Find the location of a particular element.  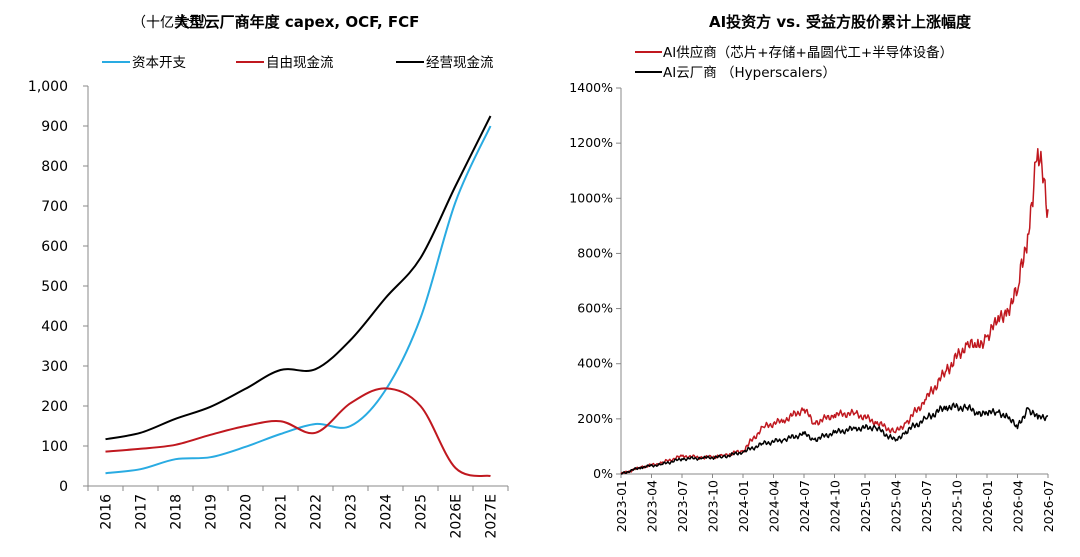

capex-legend: 资本开支 自由现金流 经营现金流 is located at coordinates (298, 63).